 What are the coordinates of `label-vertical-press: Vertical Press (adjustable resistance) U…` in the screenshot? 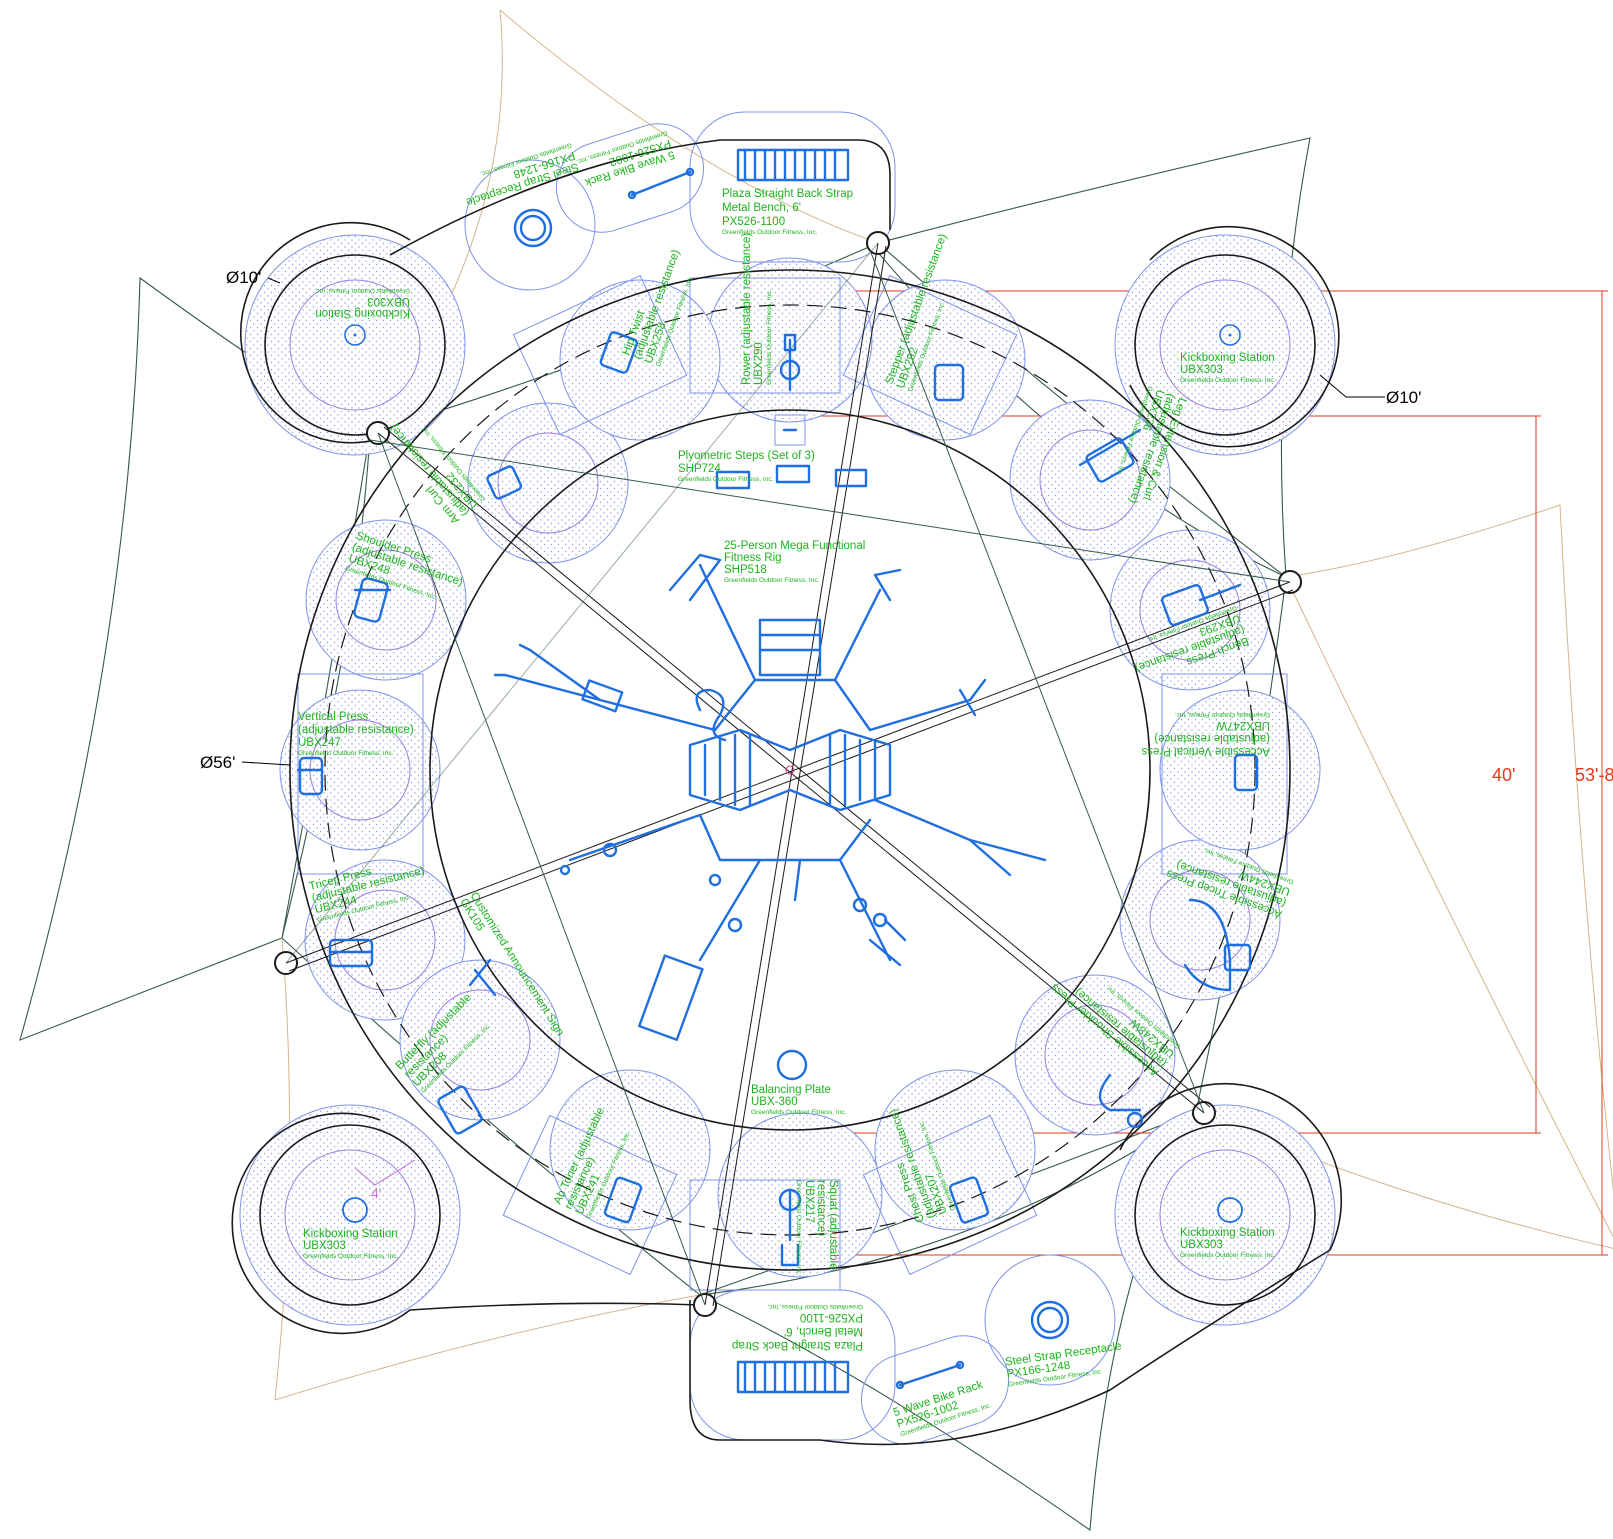 It's located at (356, 734).